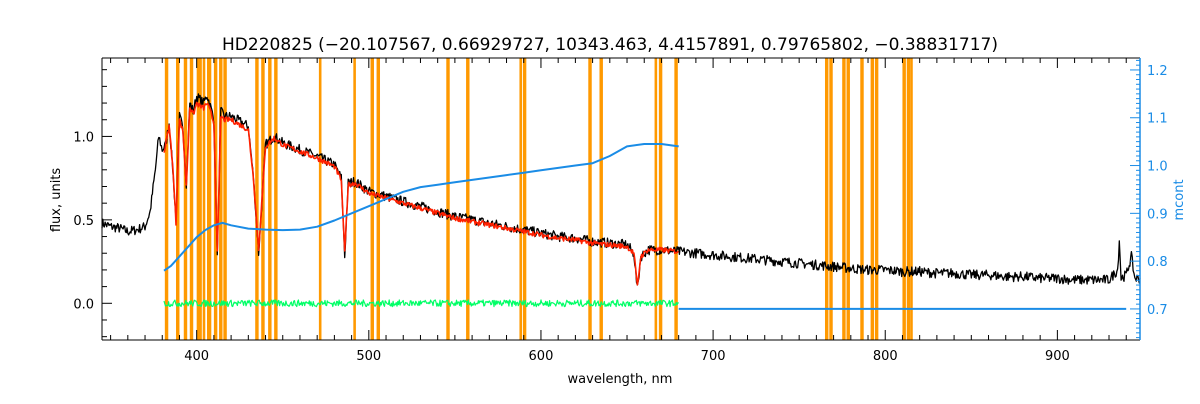 Image resolution: width=1200 pixels, height=404 pixels. I want to click on x-axis-label: wavelength, nm, so click(620, 379).